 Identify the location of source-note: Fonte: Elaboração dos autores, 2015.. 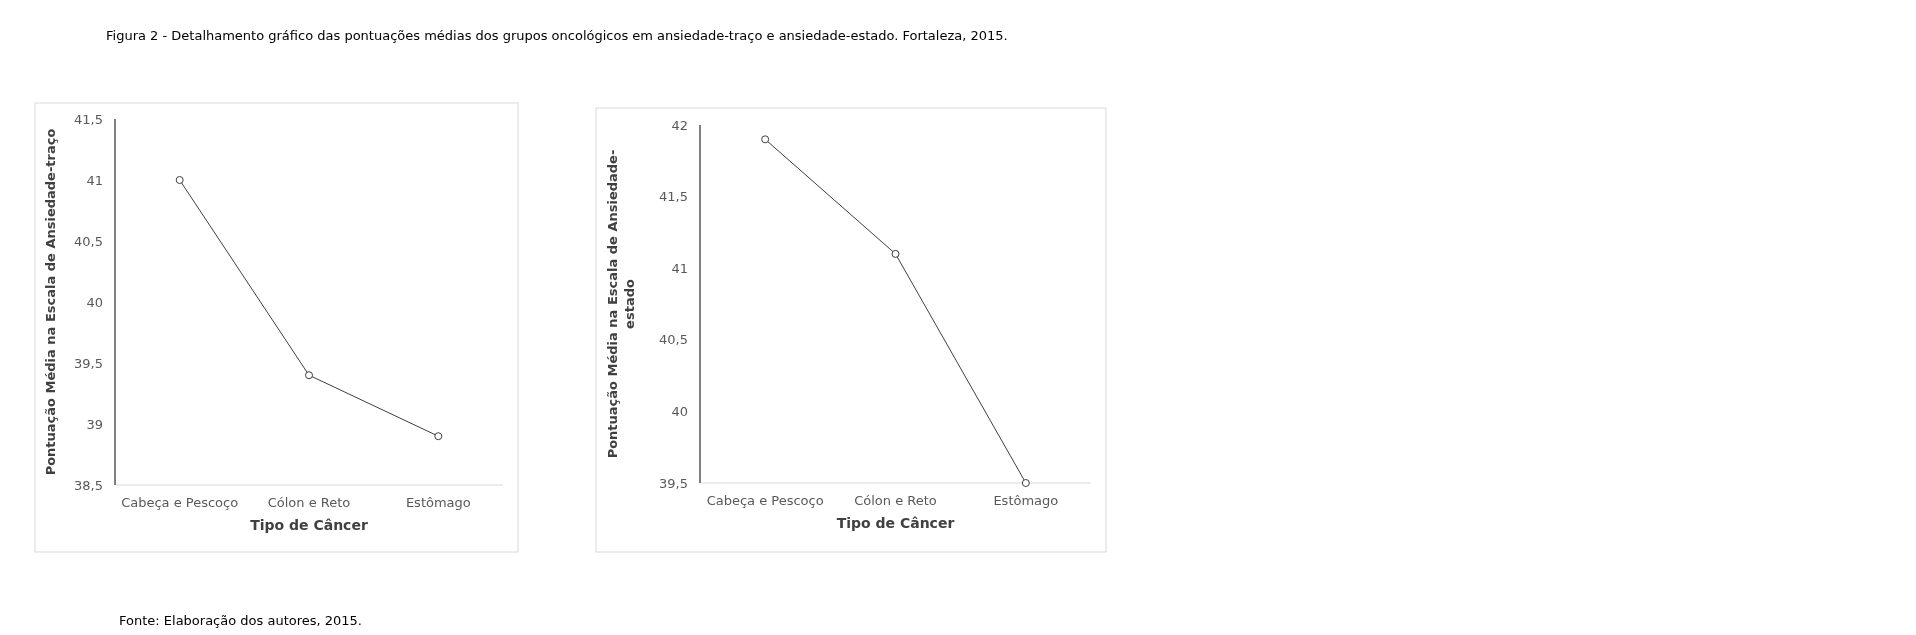
(241, 620).